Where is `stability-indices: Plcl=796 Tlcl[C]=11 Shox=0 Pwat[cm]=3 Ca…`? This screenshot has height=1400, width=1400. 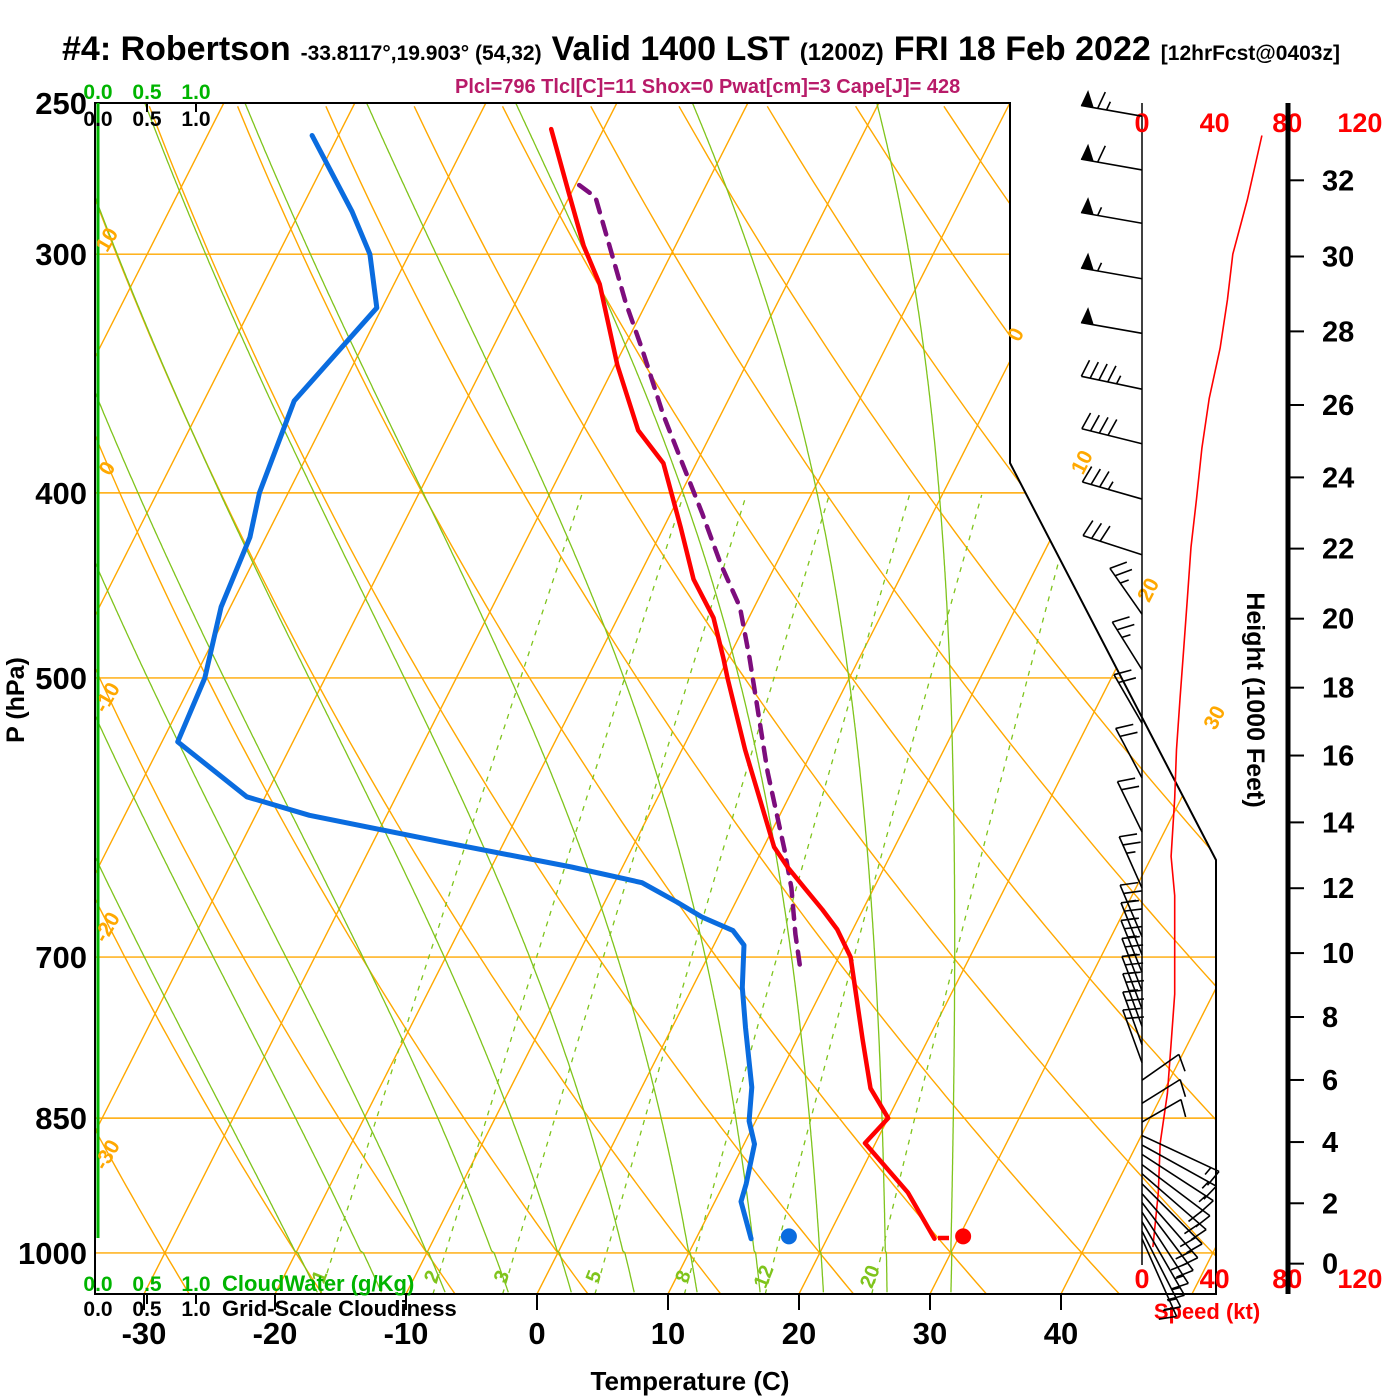
stability-indices: Plcl=796 Tlcl[C]=11 Shox=0 Pwat[cm]=3 Ca… is located at coordinates (708, 87).